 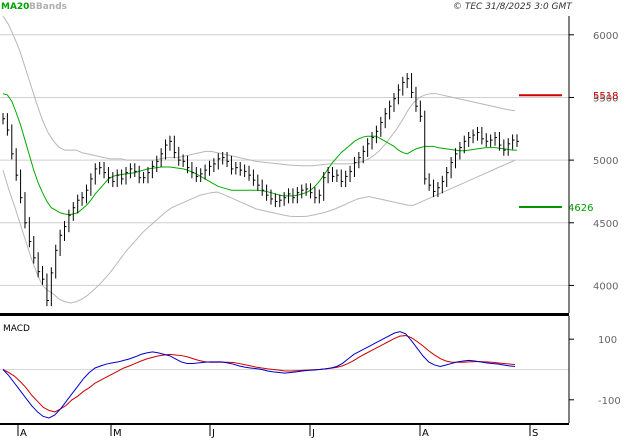 I want to click on macd-signal-line, so click(x=259, y=374).